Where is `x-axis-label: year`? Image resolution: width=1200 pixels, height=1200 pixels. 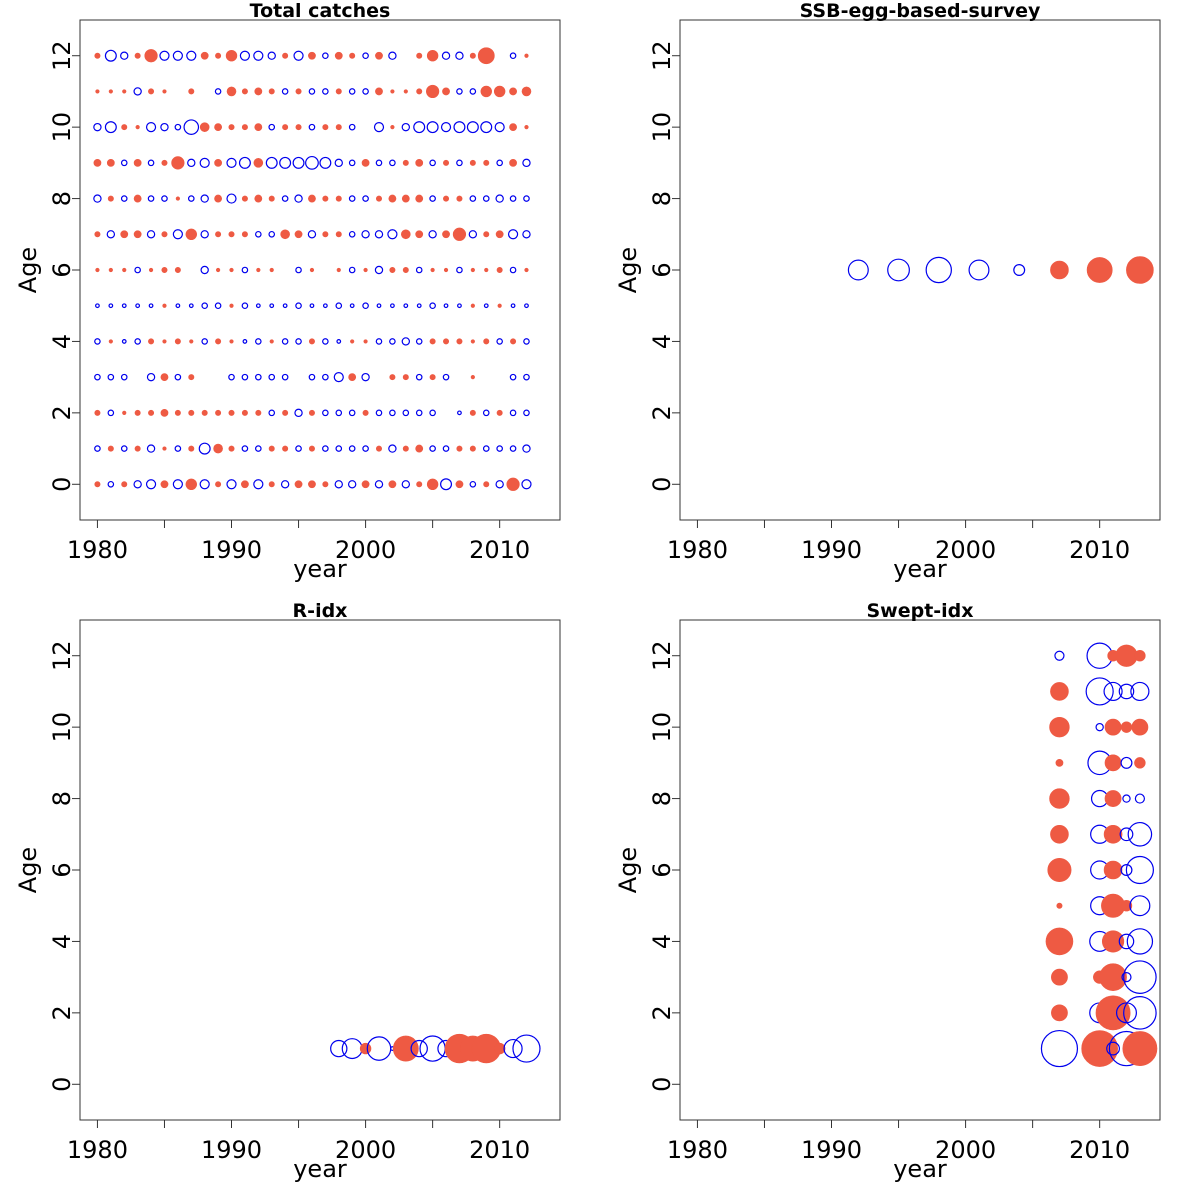 x-axis-label: year is located at coordinates (920, 1169).